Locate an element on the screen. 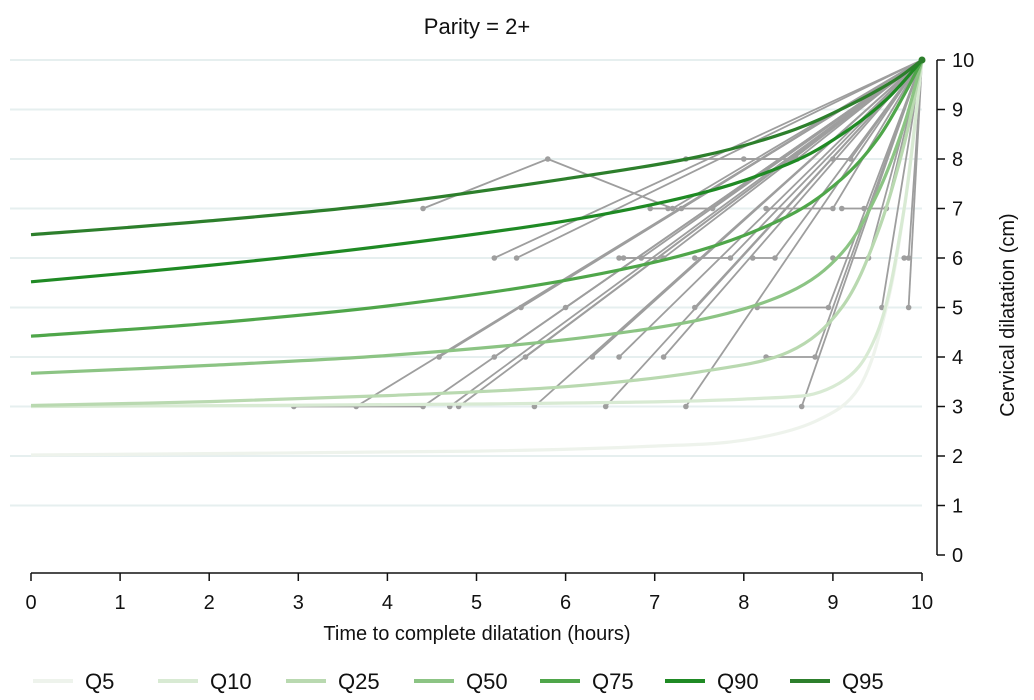 The image size is (1034, 700). legend-item-q90: Q90 is located at coordinates (712, 681).